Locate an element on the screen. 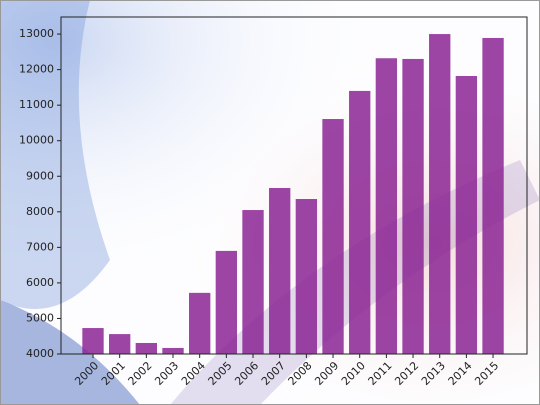 The image size is (540, 405). y-tick-label: 6000 is located at coordinates (40, 282).